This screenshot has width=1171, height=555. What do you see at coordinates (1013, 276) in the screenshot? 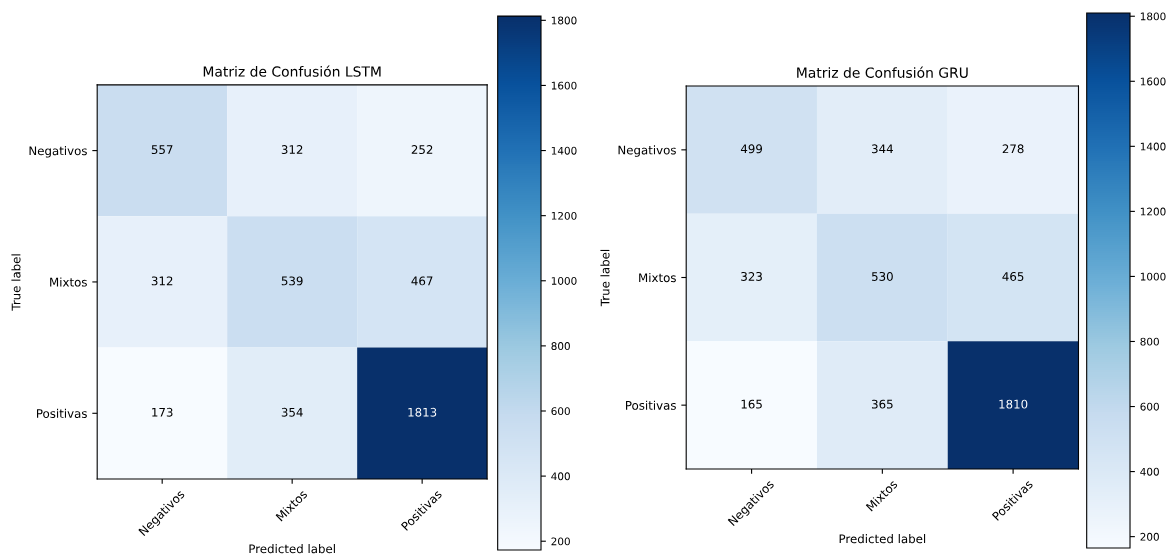
I see `data-label: 465` at bounding box center [1013, 276].